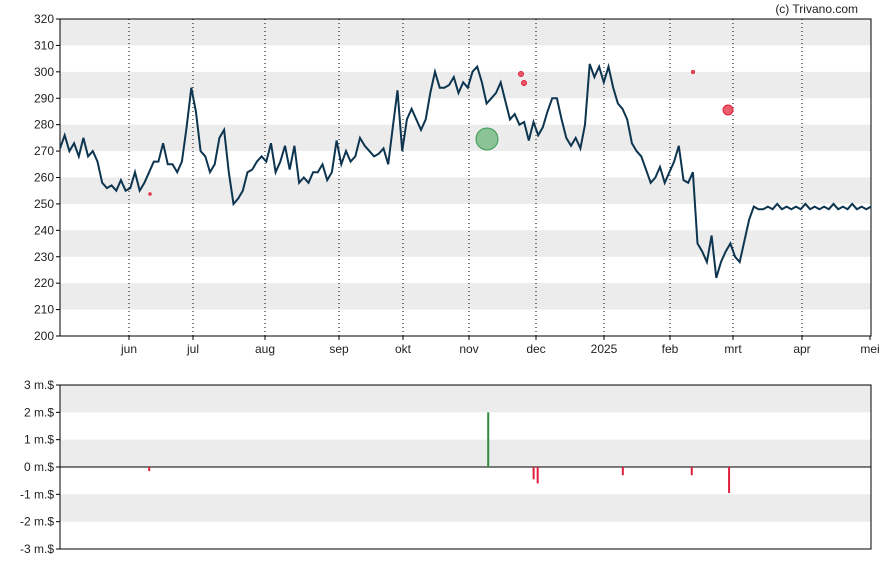 The width and height of the screenshot is (888, 565). I want to click on y-tick-label: 250, so click(44, 204).